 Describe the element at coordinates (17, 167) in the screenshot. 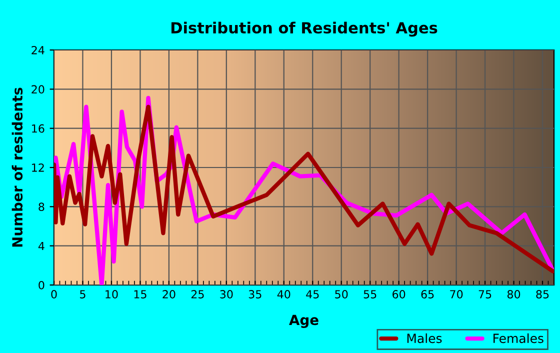

I see `y-axis-title: Number of residents` at that location.